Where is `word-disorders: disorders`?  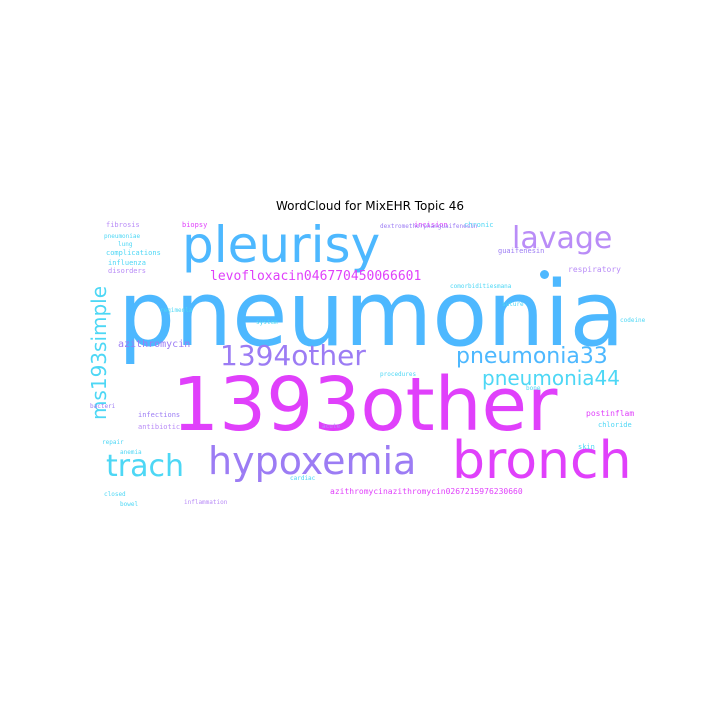
word-disorders: disorders is located at coordinates (127, 271).